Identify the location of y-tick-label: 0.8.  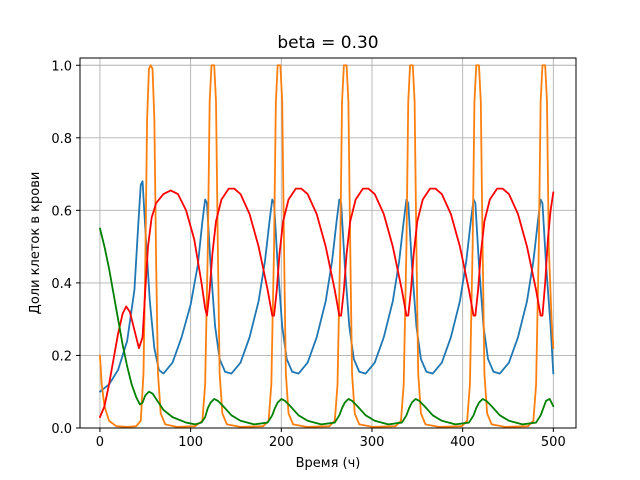
(61, 139).